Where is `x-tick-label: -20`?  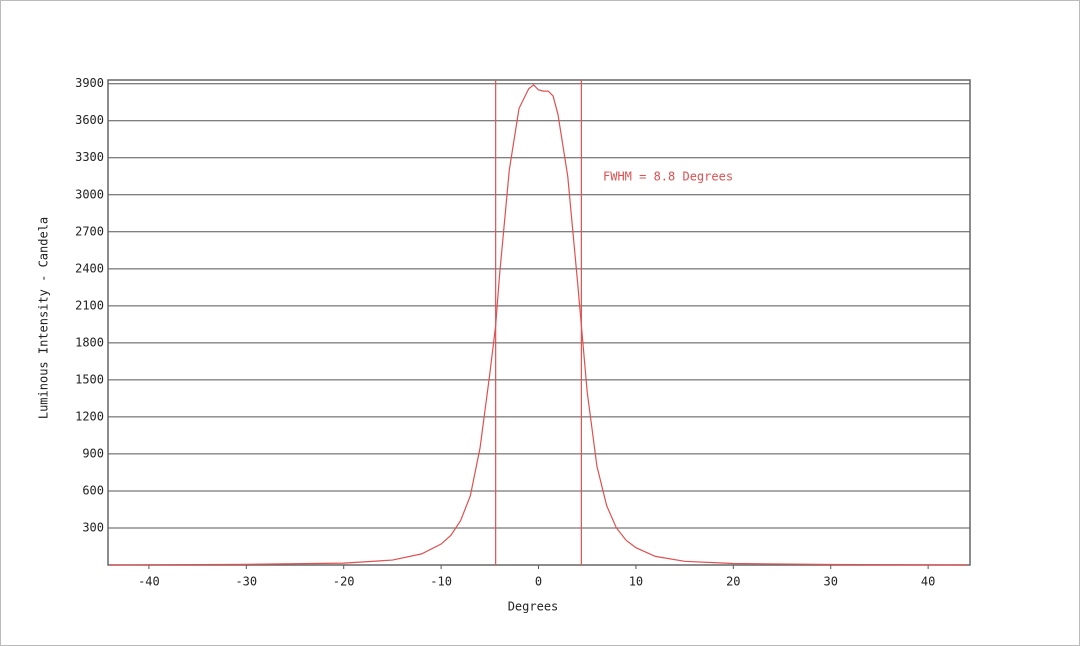
x-tick-label: -20 is located at coordinates (344, 582).